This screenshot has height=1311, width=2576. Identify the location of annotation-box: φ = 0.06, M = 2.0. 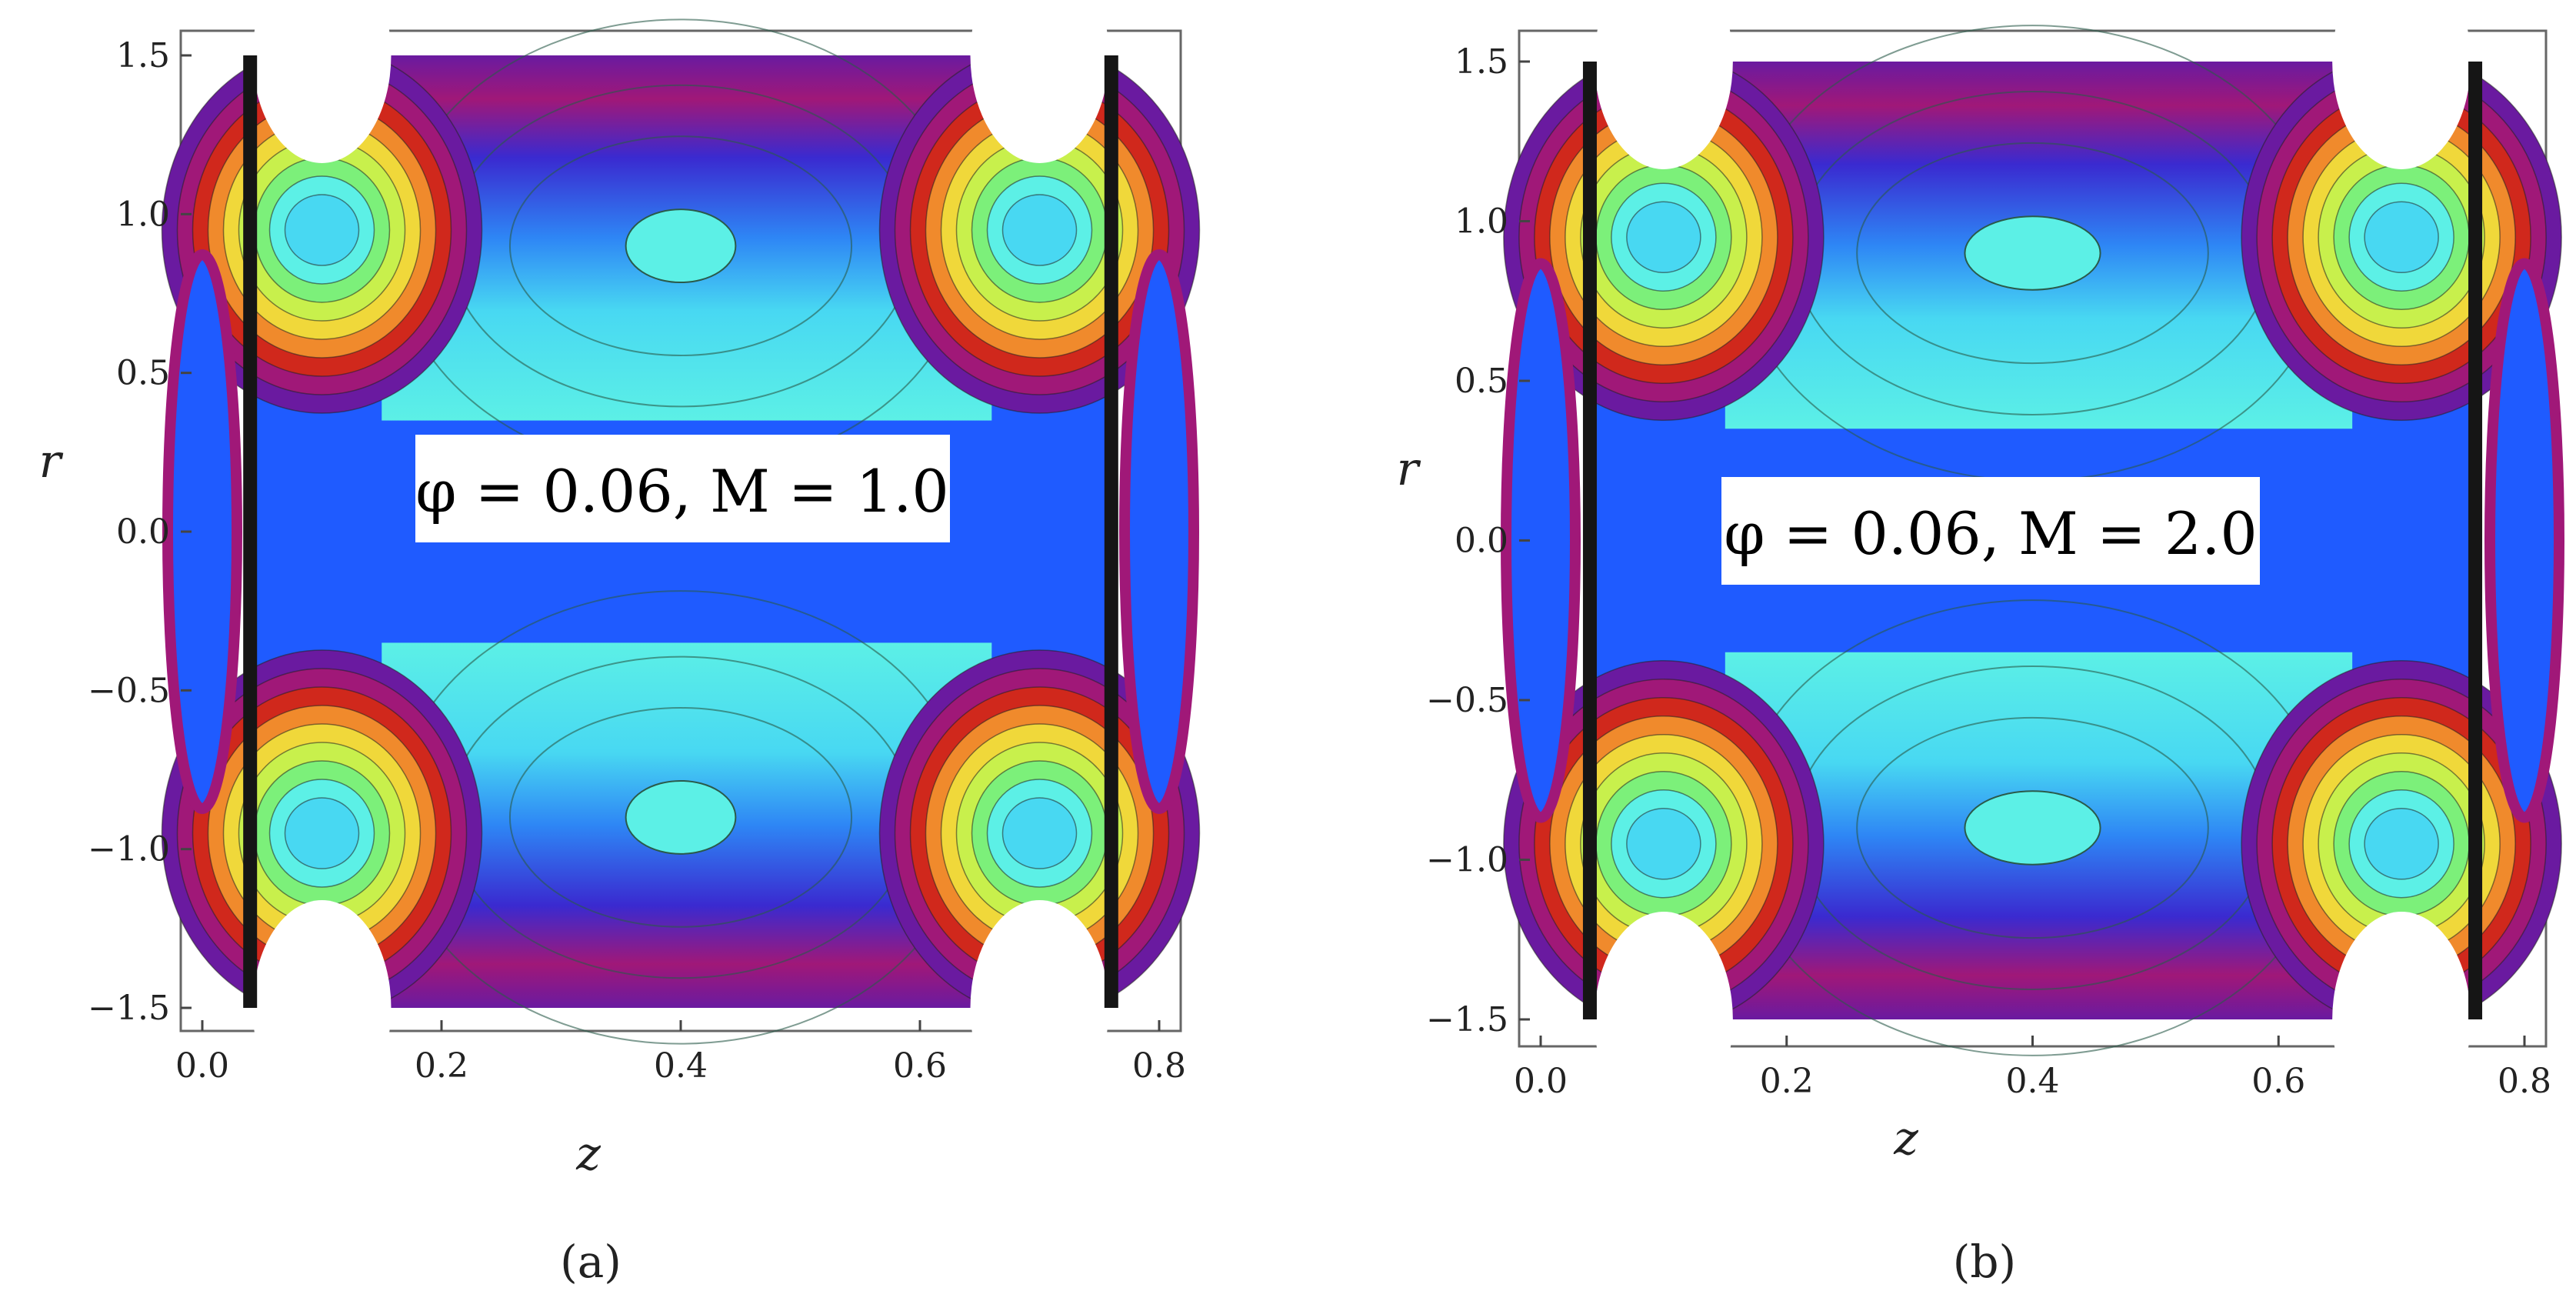
(1990, 531).